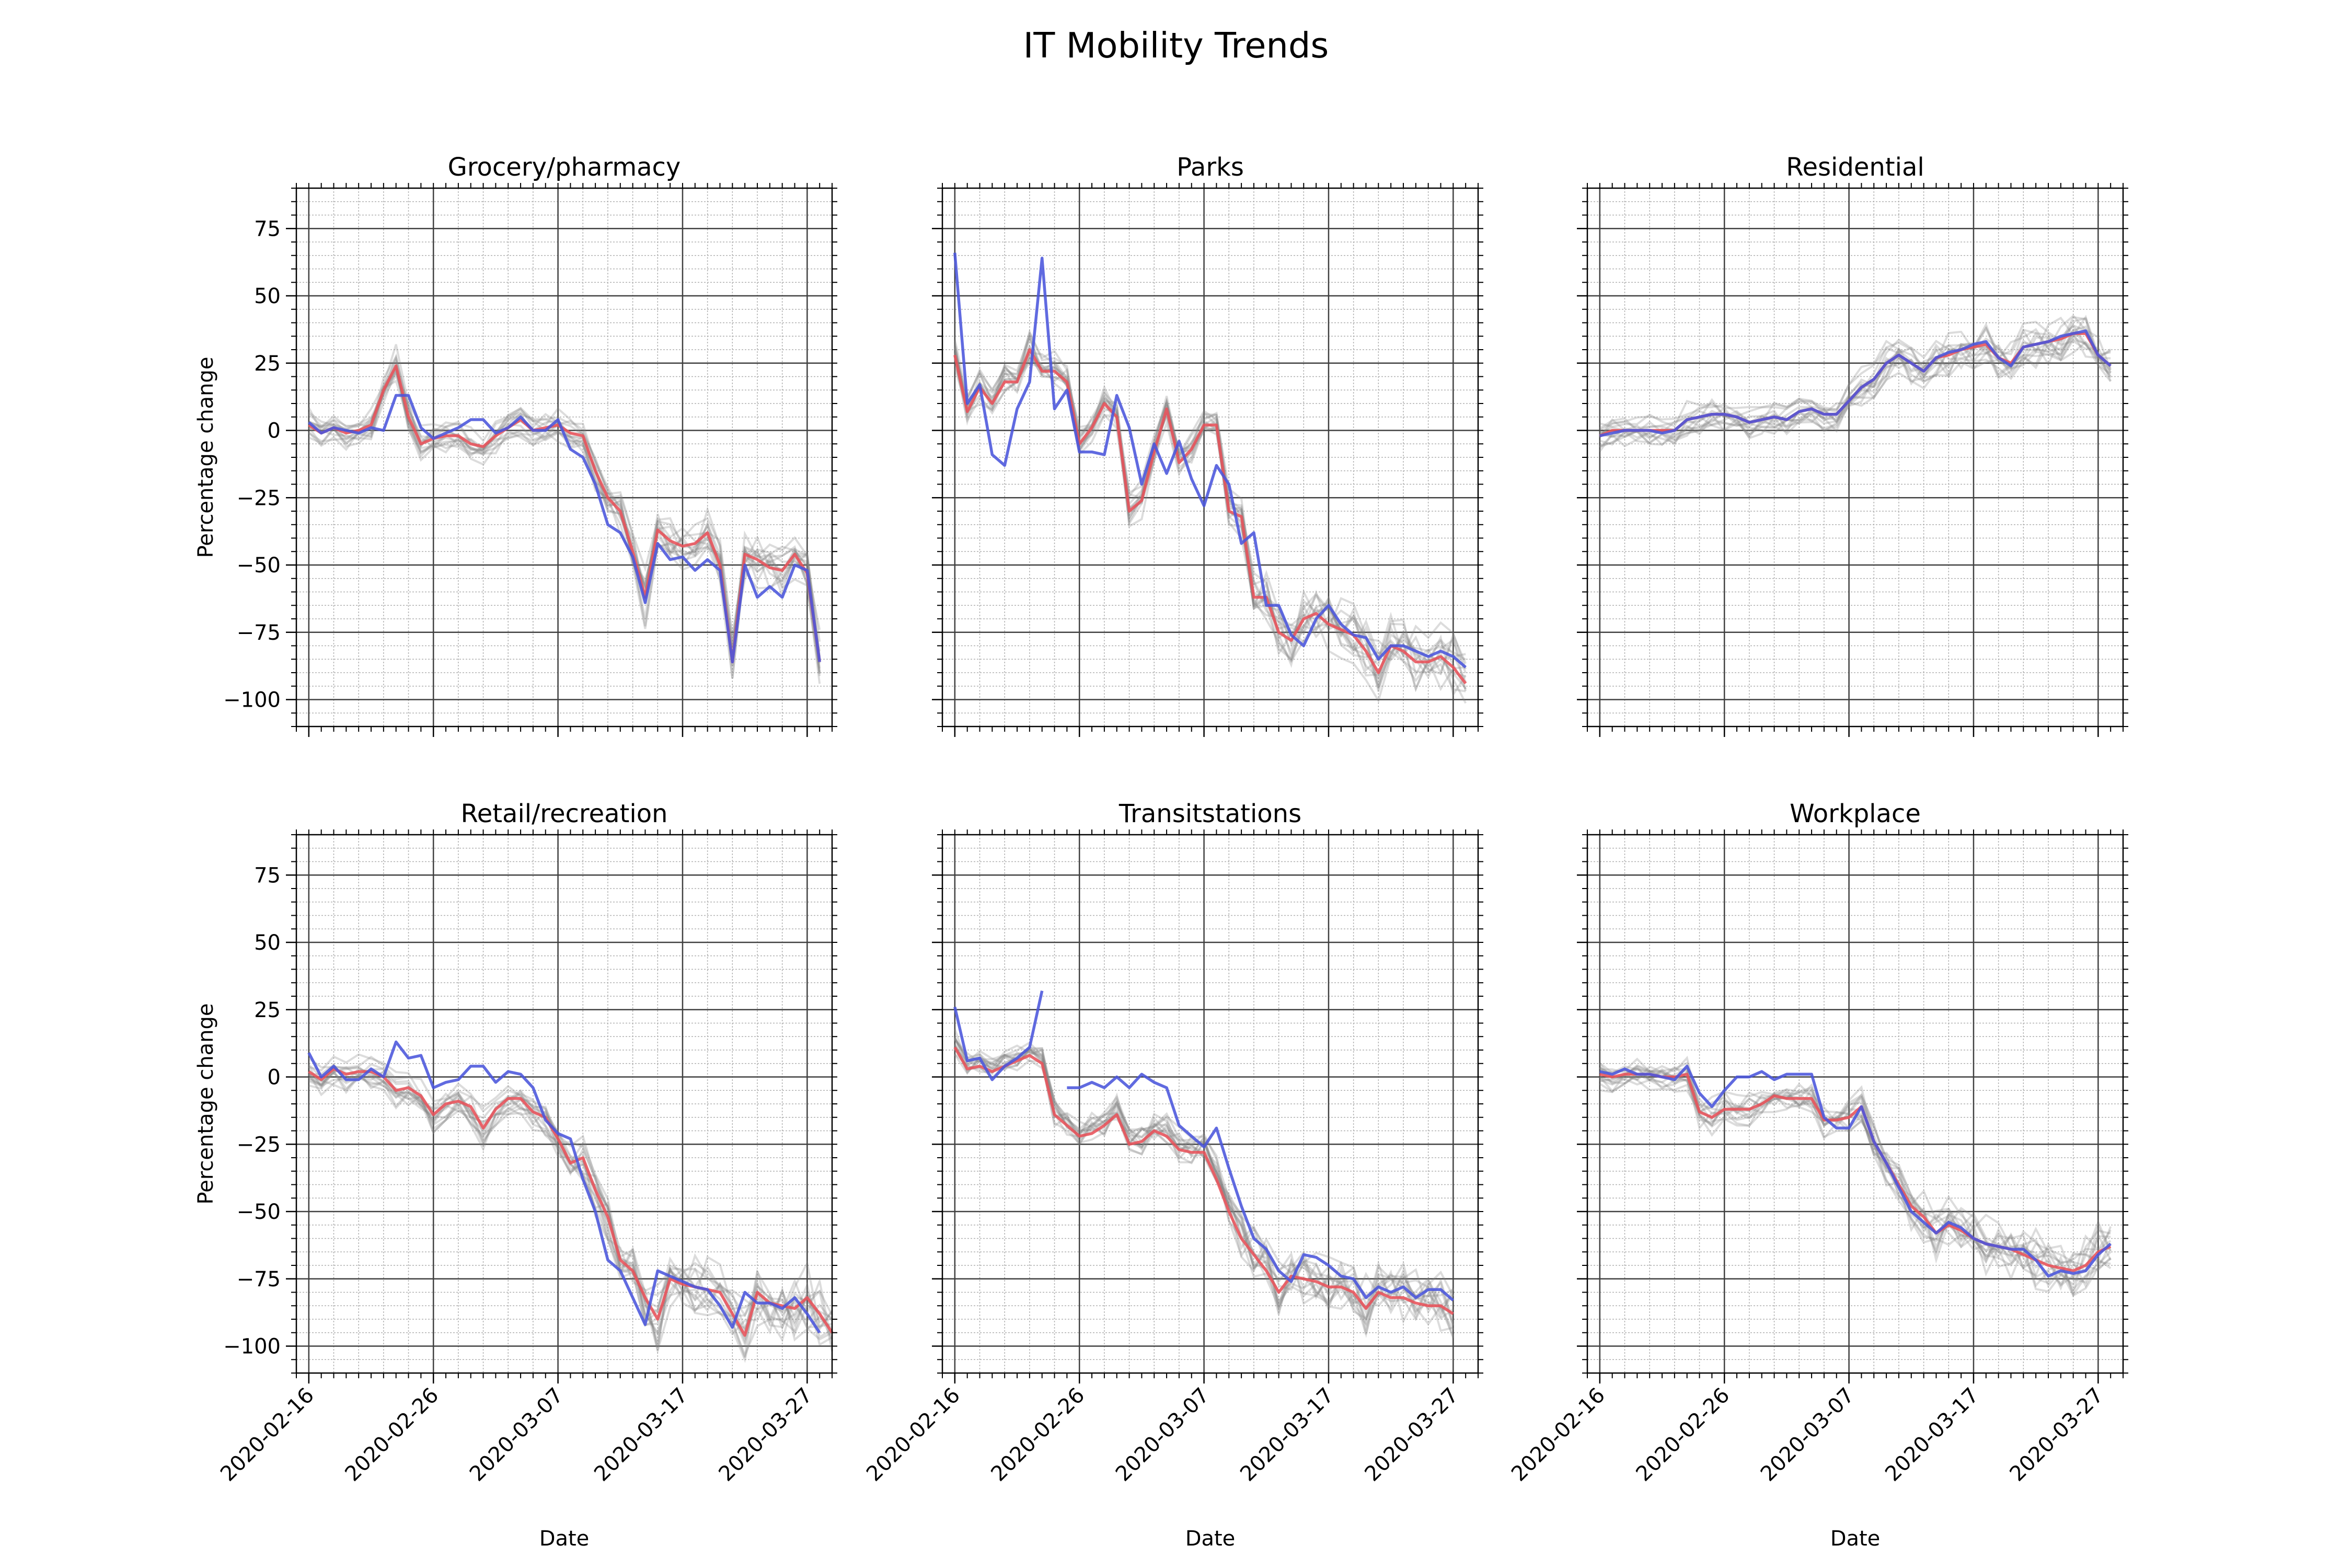 This screenshot has height=1568, width=2352. I want to click on subplot-title: Retail/recreation, so click(564, 813).